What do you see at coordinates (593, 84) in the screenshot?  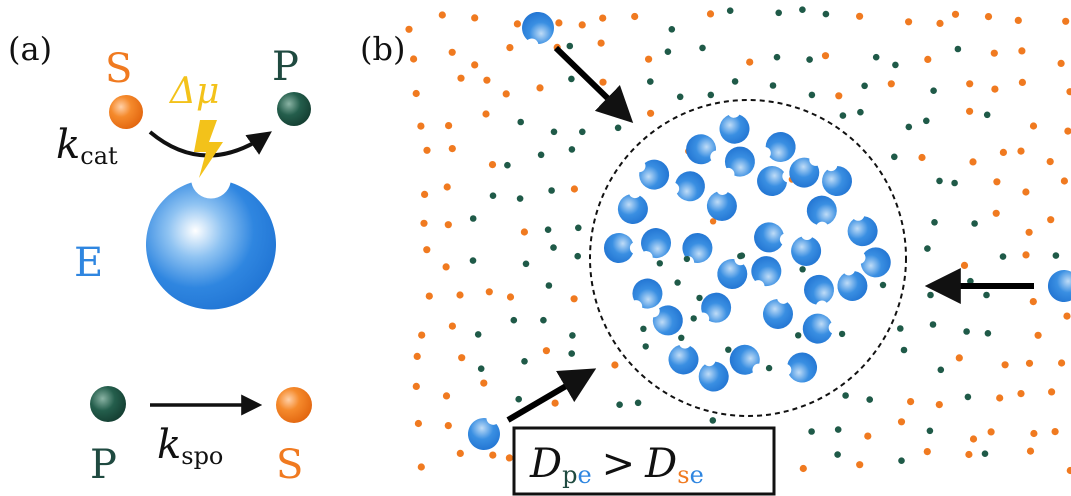 I see `arrow-top-left` at bounding box center [593, 84].